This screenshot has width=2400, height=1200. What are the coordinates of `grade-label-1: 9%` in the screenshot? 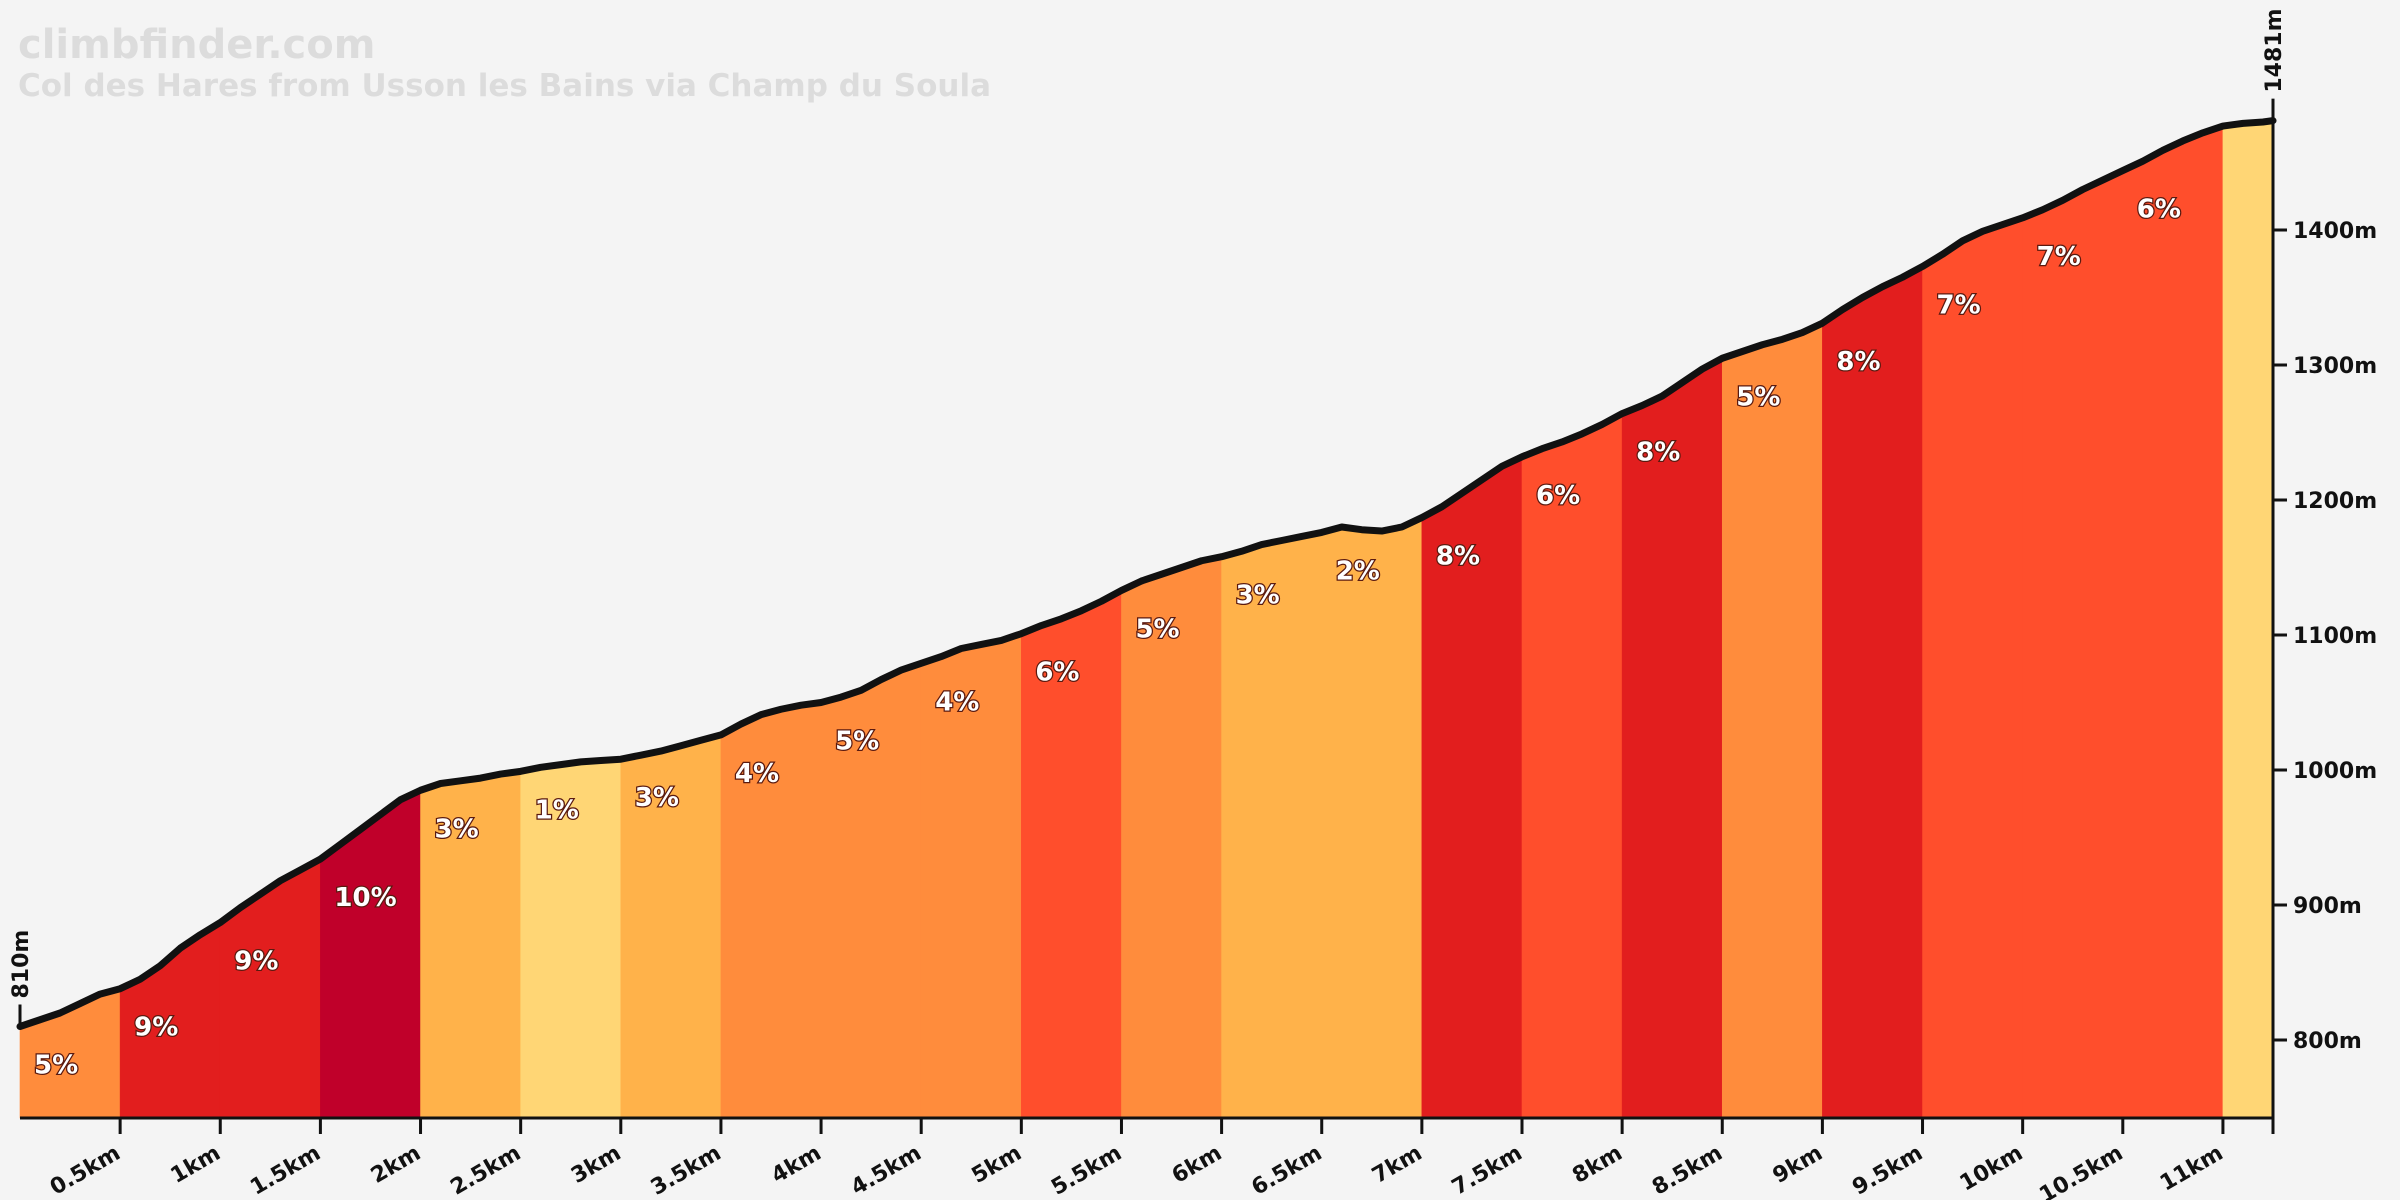 It's located at (156, 1028).